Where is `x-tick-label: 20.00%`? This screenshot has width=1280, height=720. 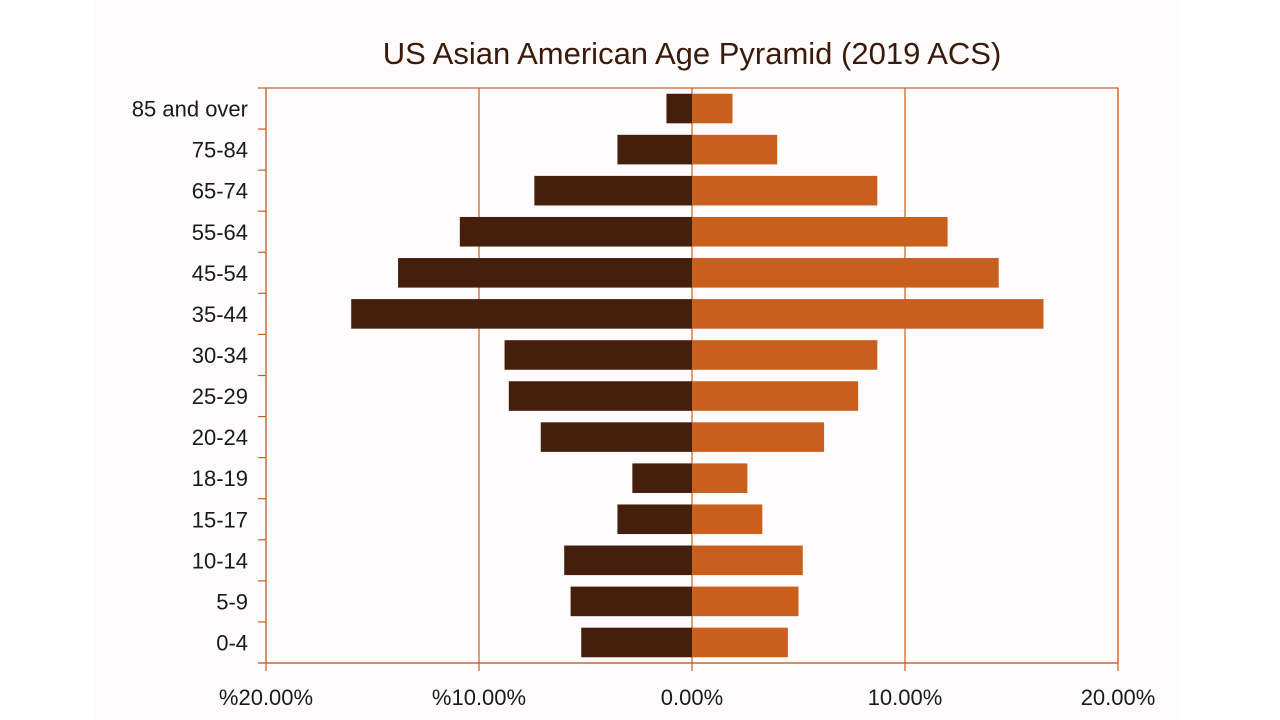
x-tick-label: 20.00% is located at coordinates (1118, 697).